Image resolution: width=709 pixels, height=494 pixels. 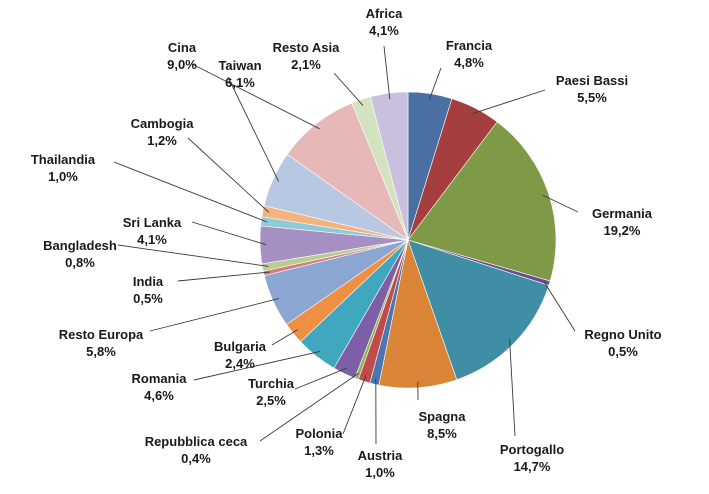 I want to click on label-name-sri-lanka: Sri Lanka, so click(x=152, y=222).